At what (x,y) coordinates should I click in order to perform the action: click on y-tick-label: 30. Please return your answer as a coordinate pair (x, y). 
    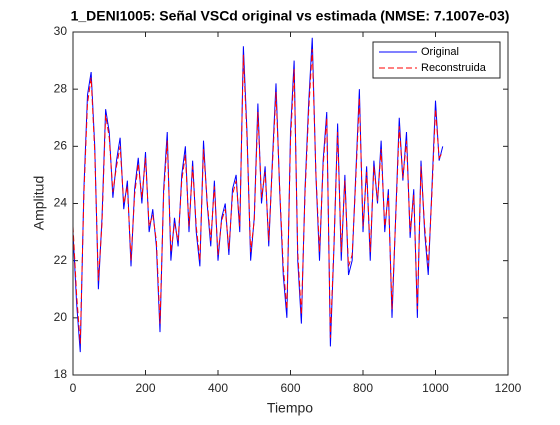
    Looking at the image, I should click on (61, 31).